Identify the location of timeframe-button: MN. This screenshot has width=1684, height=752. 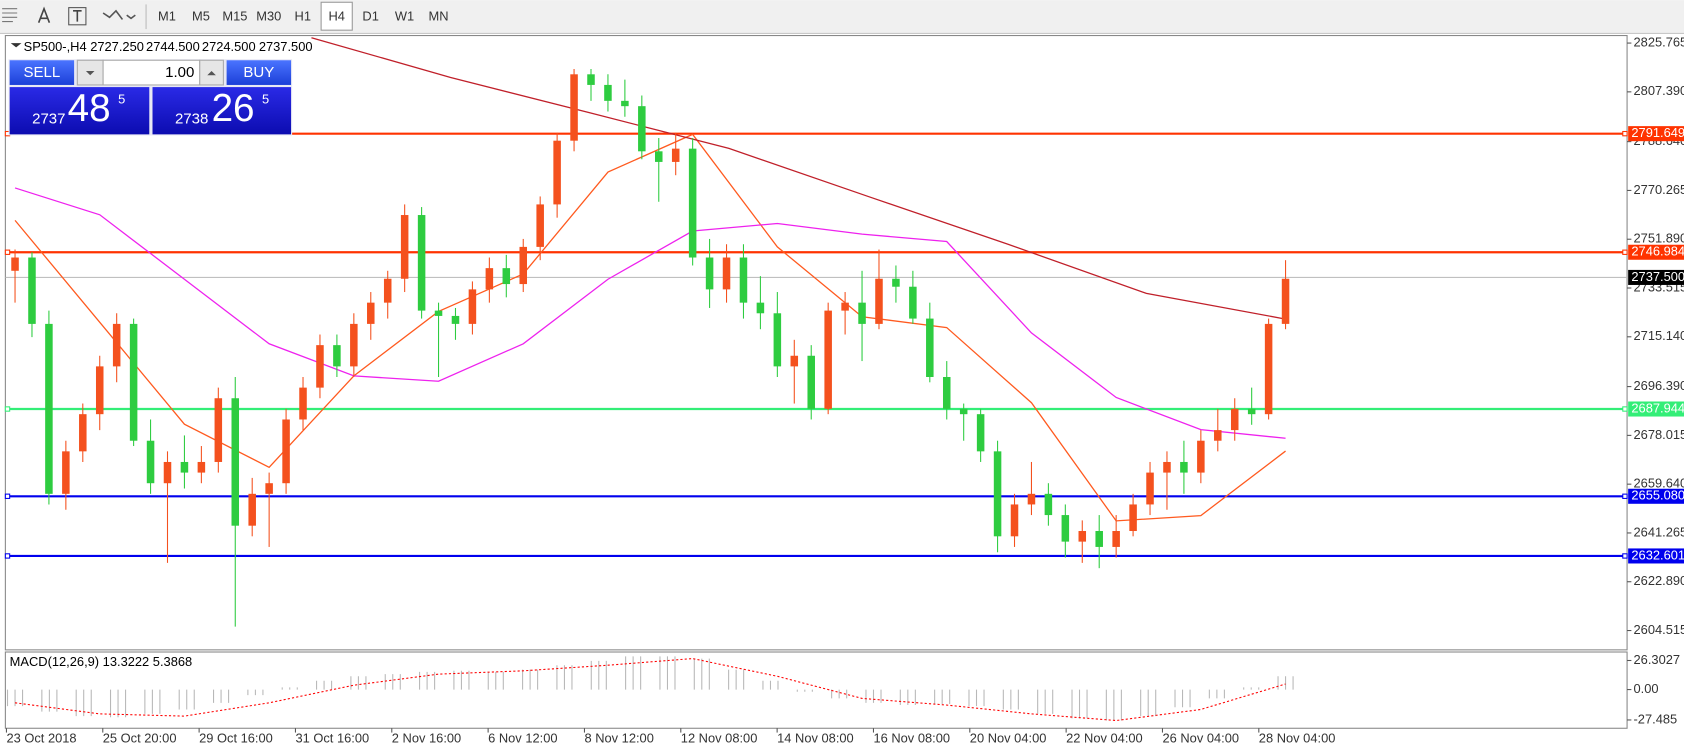
(438, 16).